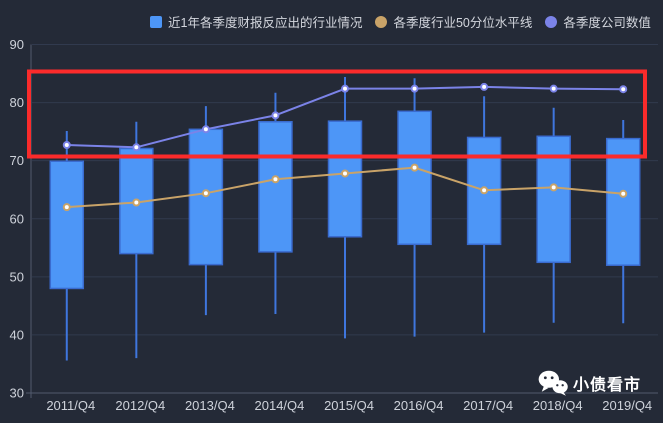 Image resolution: width=663 pixels, height=423 pixels. I want to click on x-label-2012-q4: 2012/Q4, so click(140, 405).